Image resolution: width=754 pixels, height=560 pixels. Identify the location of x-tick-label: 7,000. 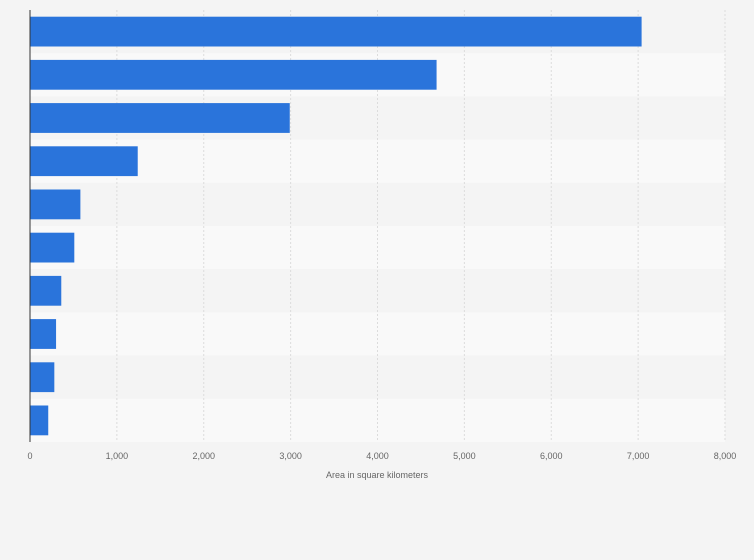
(638, 456).